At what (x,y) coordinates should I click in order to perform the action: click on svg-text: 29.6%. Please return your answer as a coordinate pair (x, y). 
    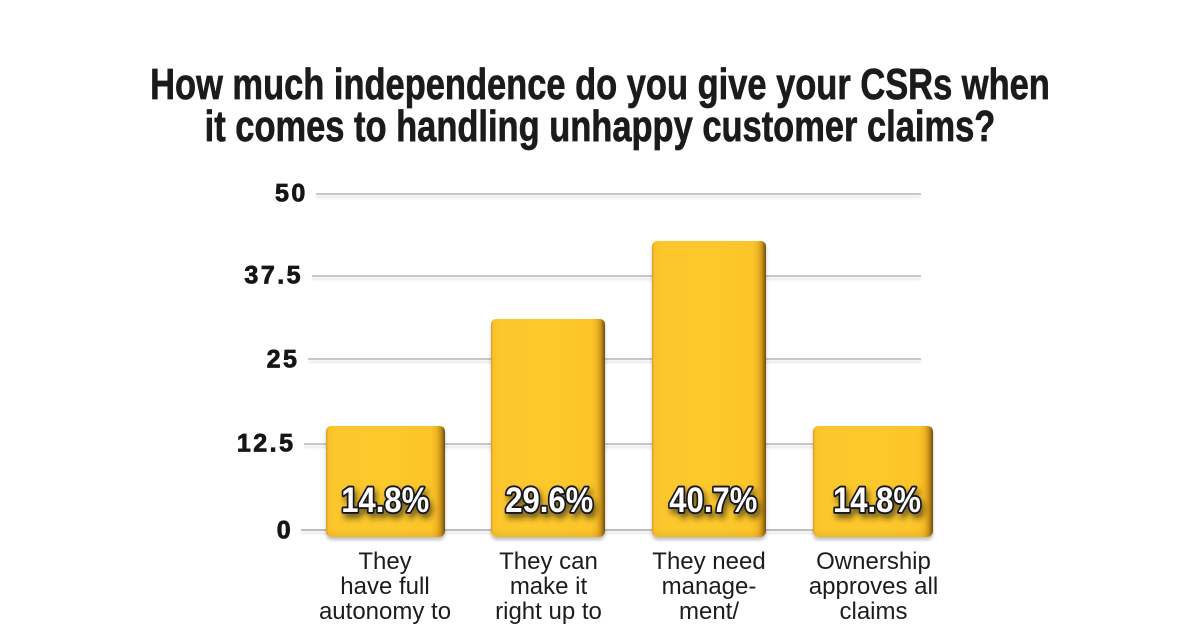
    Looking at the image, I should click on (549, 500).